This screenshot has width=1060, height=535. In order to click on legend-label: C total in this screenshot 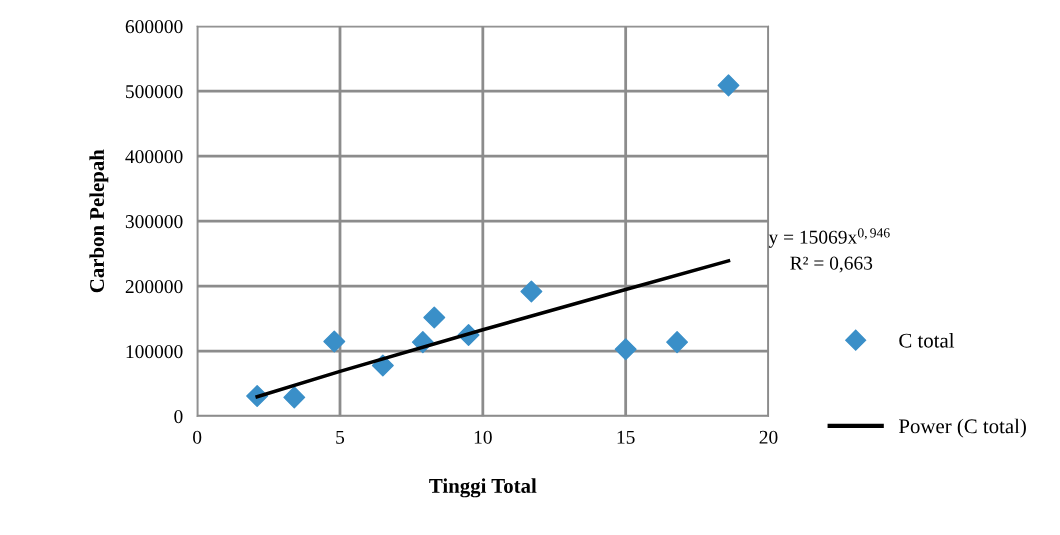, I will do `click(927, 340)`.